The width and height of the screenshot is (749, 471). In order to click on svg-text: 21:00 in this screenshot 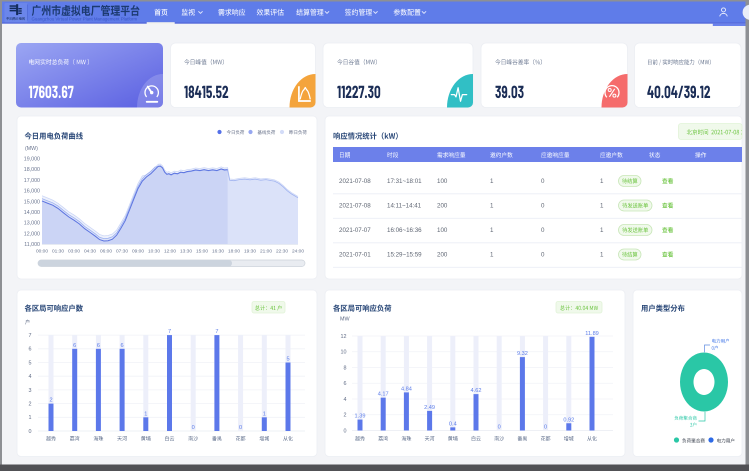, I will do `click(266, 252)`.